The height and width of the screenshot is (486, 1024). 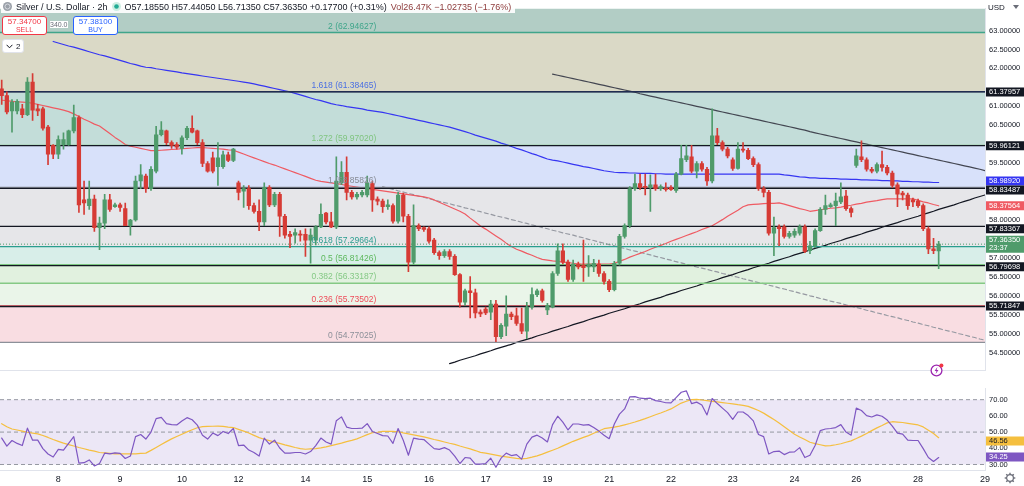 I want to click on x-tick-label: 22, so click(x=670, y=478).